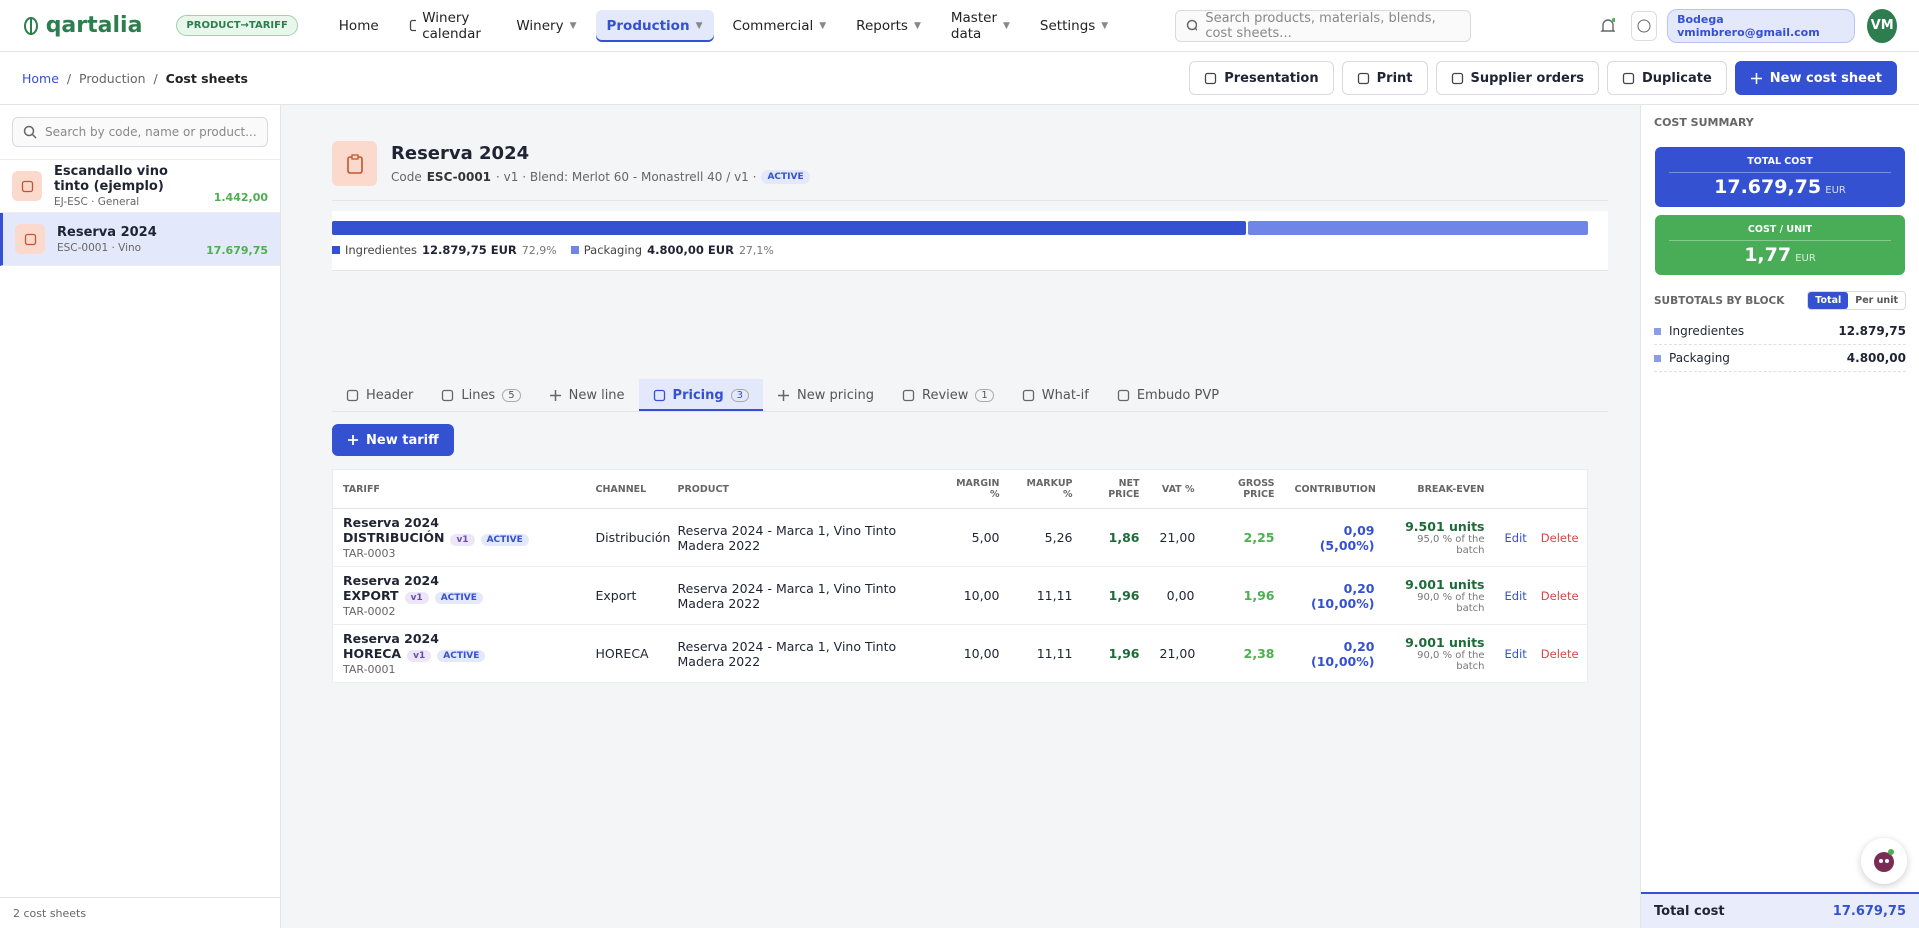 Image resolution: width=1919 pixels, height=928 pixels. Describe the element at coordinates (888, 26) in the screenshot. I see `nav-item: Reports ▼` at that location.